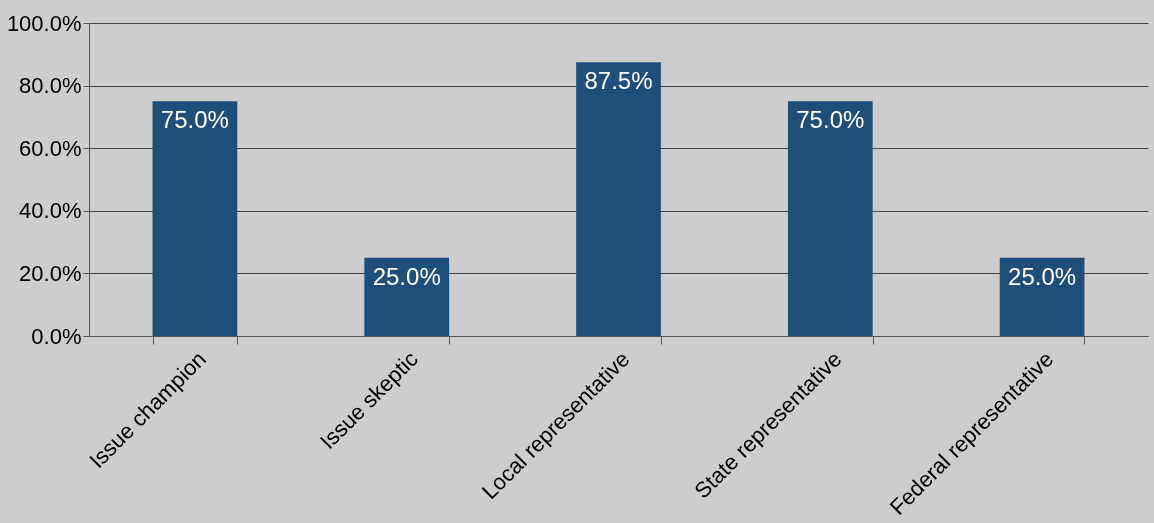 This screenshot has height=523, width=1154. Describe the element at coordinates (44, 23) in the screenshot. I see `y-tick-label: 100.0%` at that location.